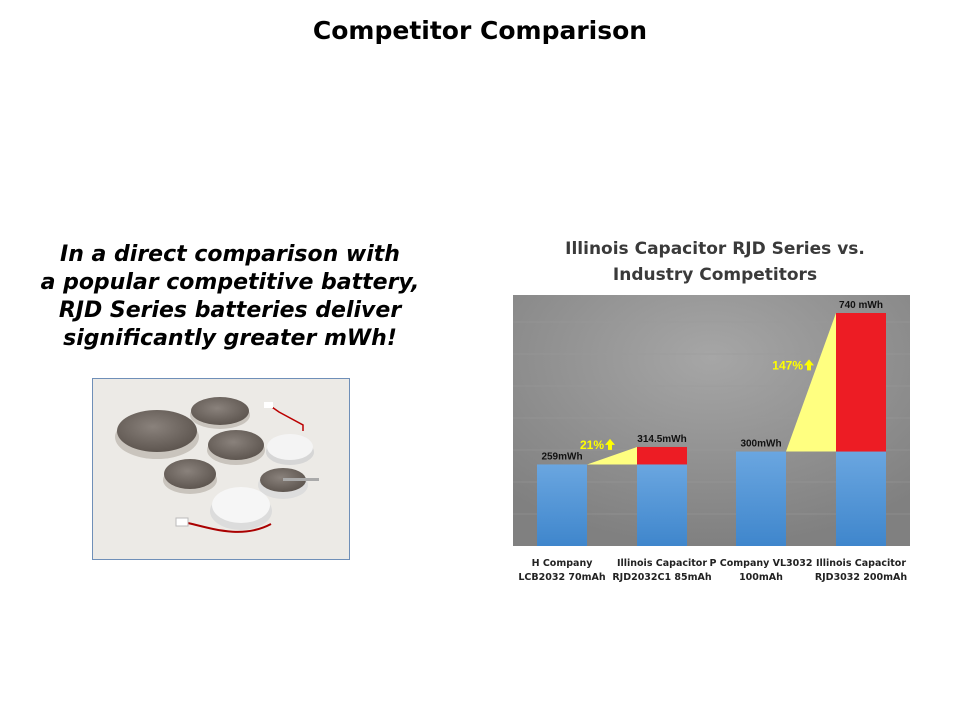 Image resolution: width=960 pixels, height=720 pixels. What do you see at coordinates (662, 570) in the screenshot?
I see `category-label: Illinois Capacitor RJD2032C1 85mAh` at bounding box center [662, 570].